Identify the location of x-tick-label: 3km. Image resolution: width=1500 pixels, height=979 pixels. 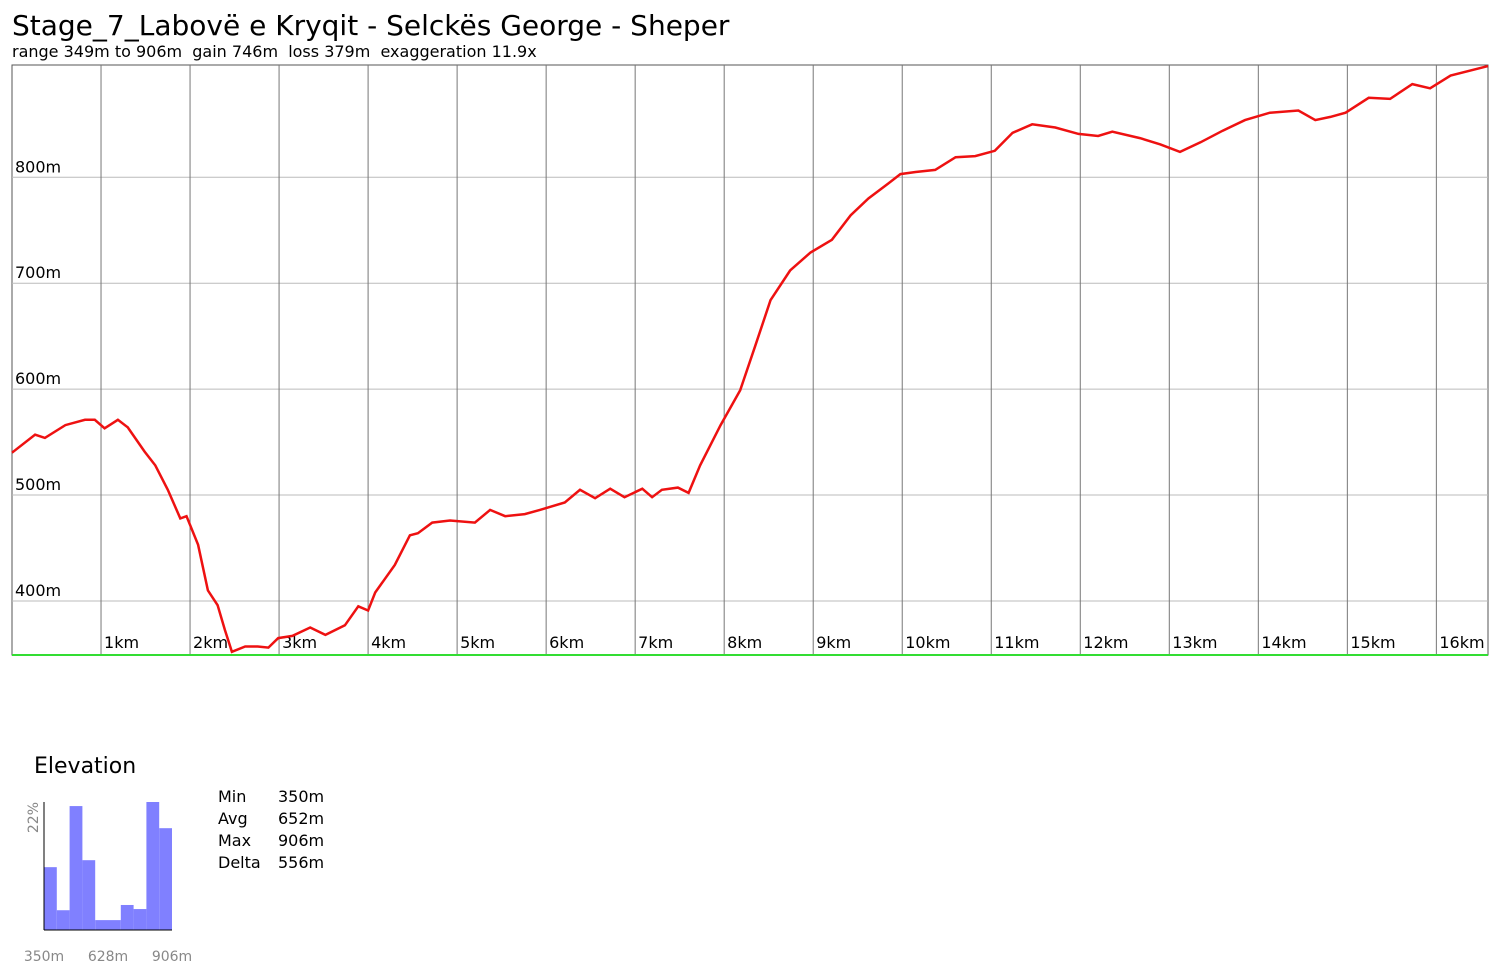
(299, 642).